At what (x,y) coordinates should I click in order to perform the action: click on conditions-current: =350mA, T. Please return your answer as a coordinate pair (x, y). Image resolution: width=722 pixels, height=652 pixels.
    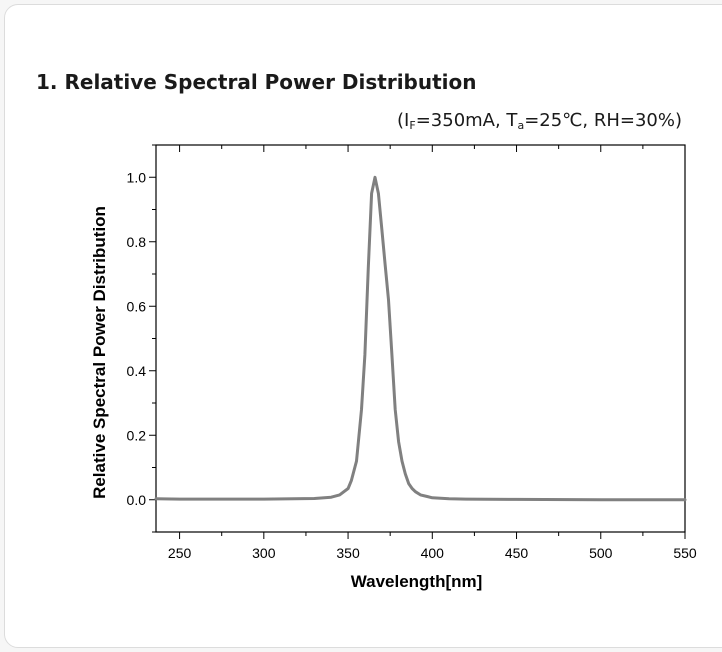
    Looking at the image, I should click on (466, 120).